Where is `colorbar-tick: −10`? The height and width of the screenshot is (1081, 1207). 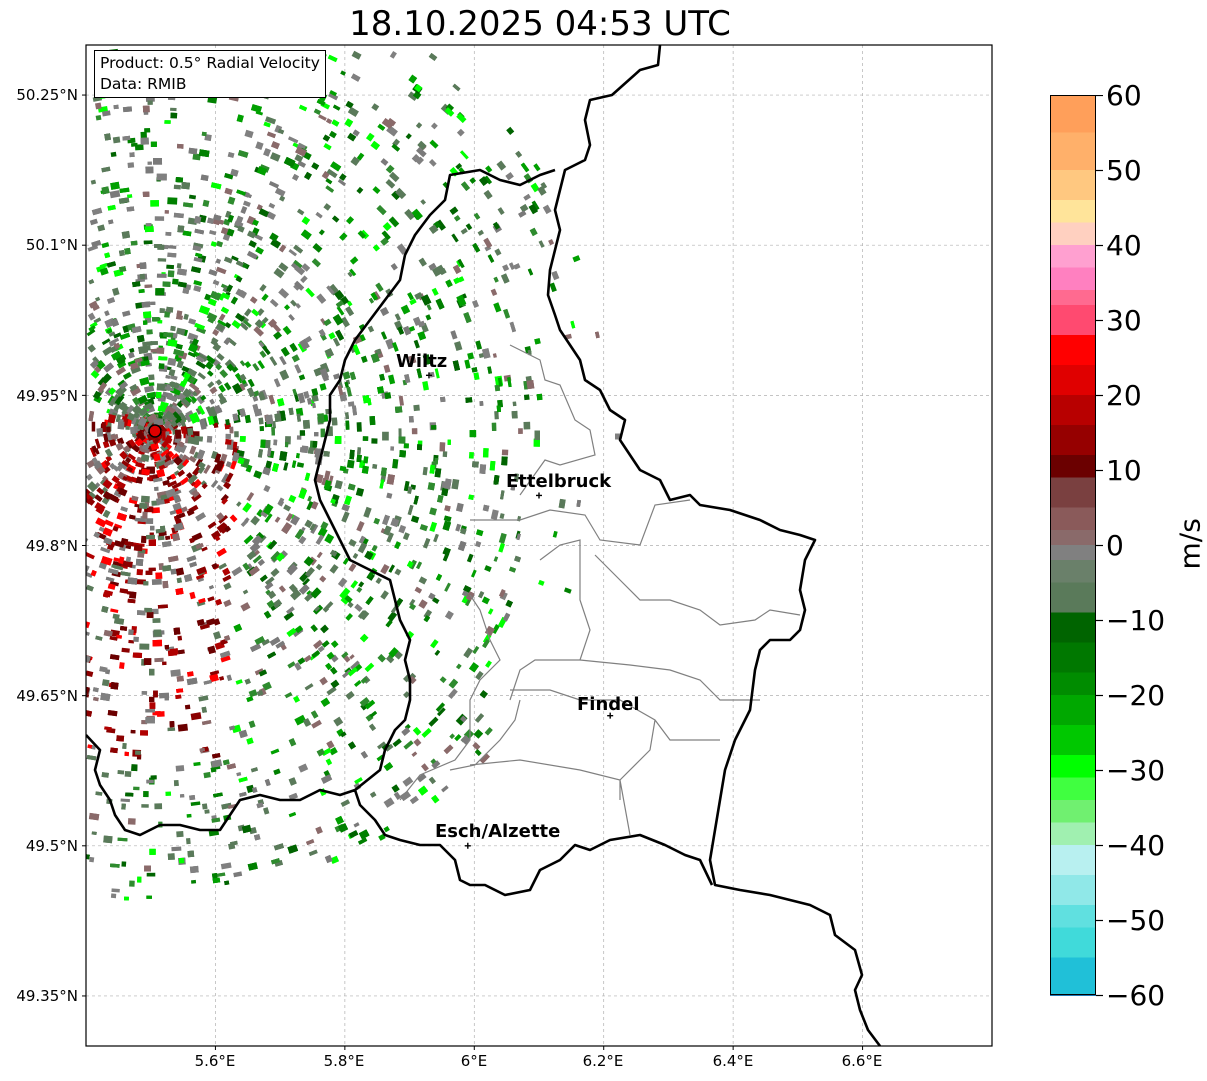 colorbar-tick: −10 is located at coordinates (1136, 620).